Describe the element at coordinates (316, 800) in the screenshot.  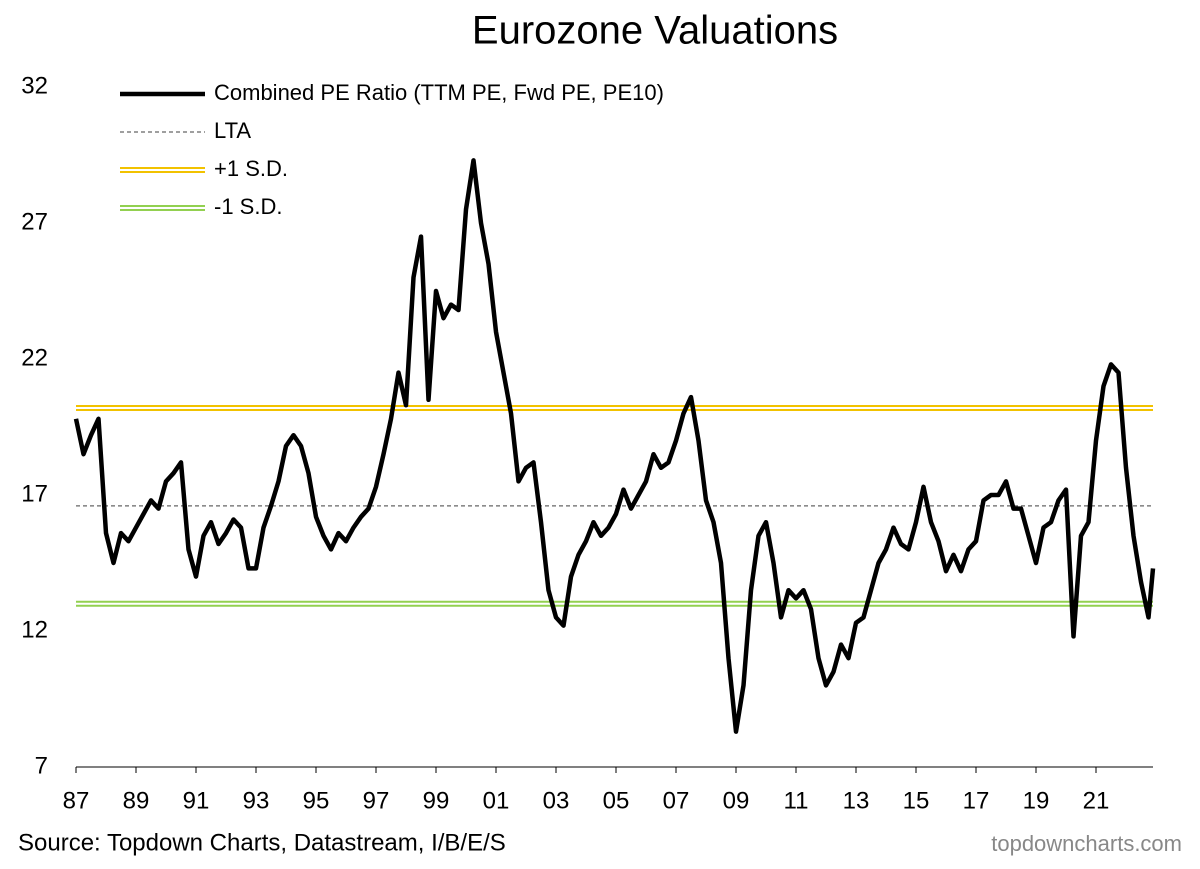
I see `x-tick-label: 95` at that location.